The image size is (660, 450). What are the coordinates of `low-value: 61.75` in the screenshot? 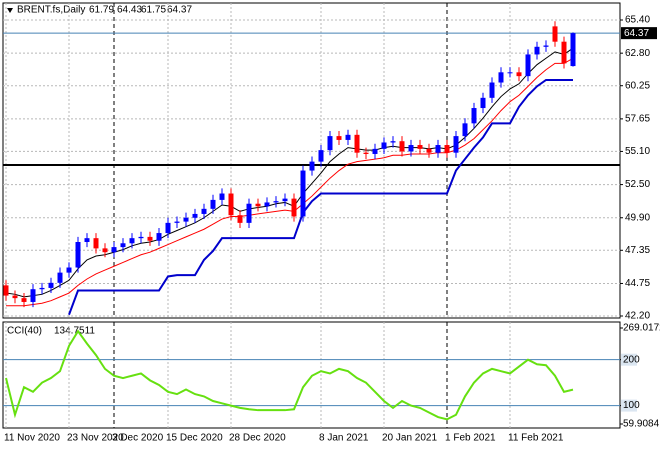 It's located at (153, 10).